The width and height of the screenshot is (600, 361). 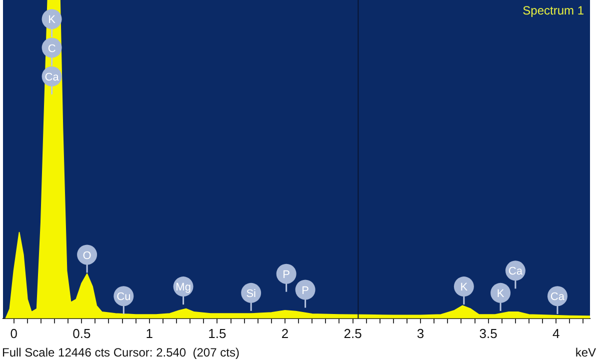 I want to click on x-tick-label: 0.5, so click(x=81, y=333).